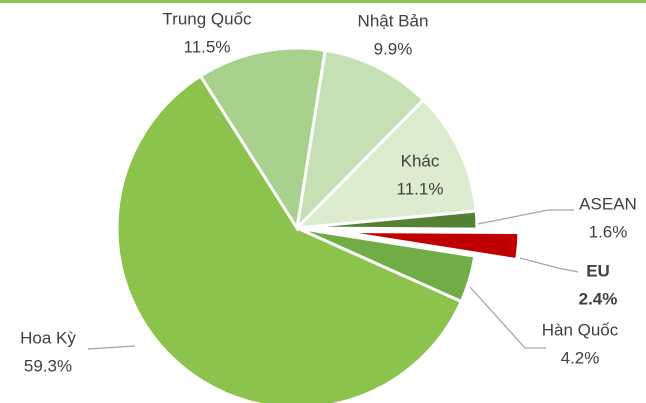 The height and width of the screenshot is (403, 646). Describe the element at coordinates (598, 298) in the screenshot. I see `value-label: 2.4%` at that location.